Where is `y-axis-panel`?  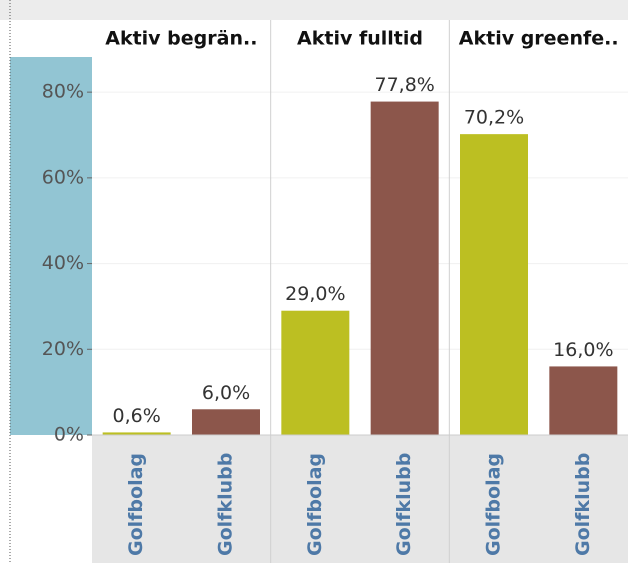 y-axis-panel is located at coordinates (51, 246).